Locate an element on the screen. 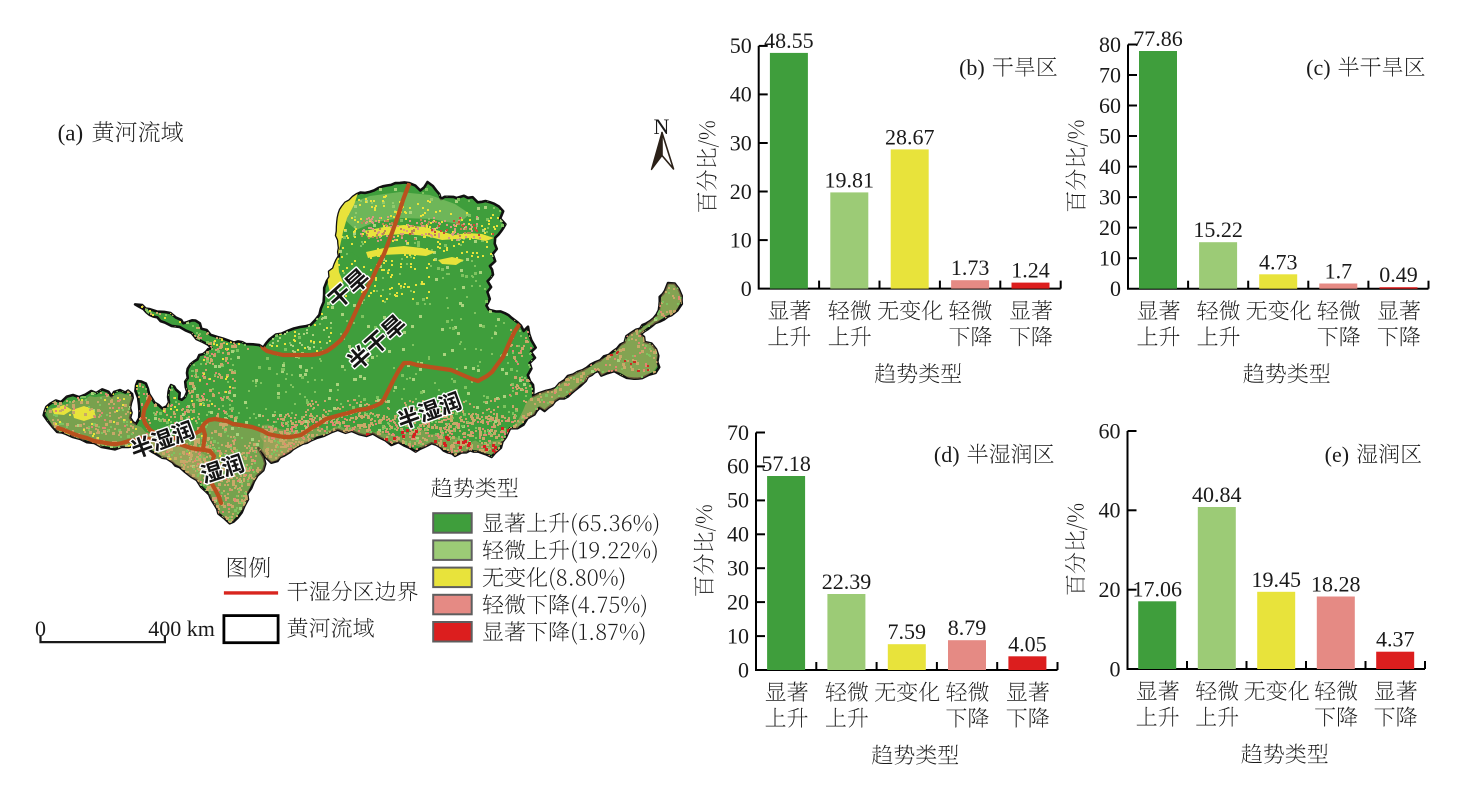  svg-text: (d) is located at coordinates (947, 454).